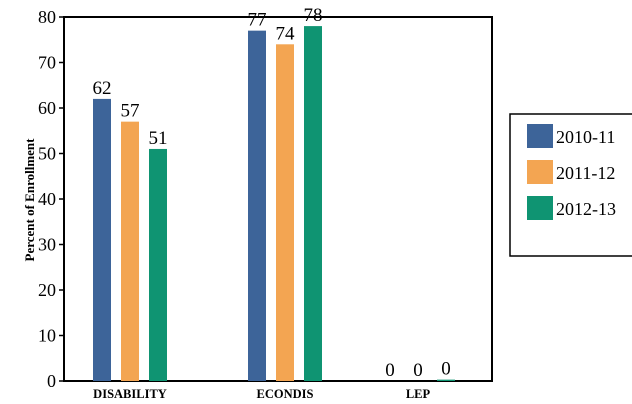  What do you see at coordinates (51, 381) in the screenshot?
I see `y-tick-label: 0` at bounding box center [51, 381].